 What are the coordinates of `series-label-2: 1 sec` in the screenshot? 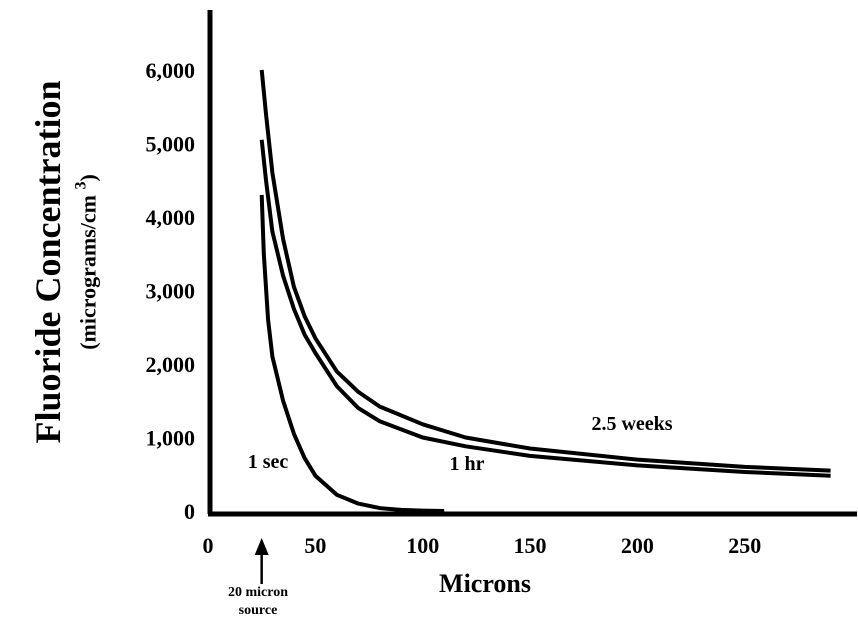 It's located at (268, 462).